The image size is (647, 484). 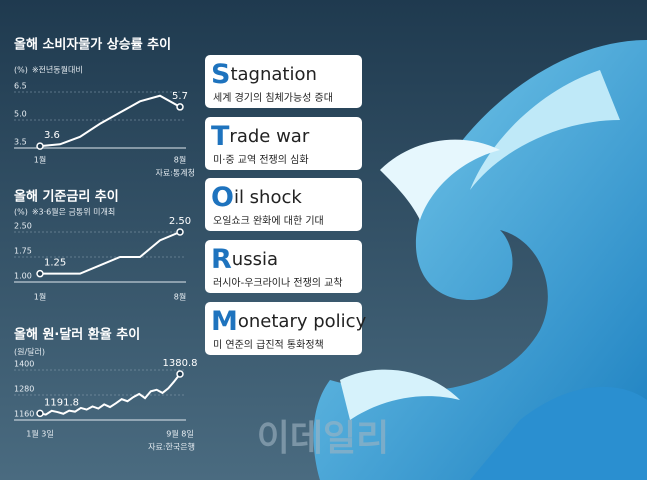 I want to click on card-rest: onetary policy, so click(x=302, y=321).